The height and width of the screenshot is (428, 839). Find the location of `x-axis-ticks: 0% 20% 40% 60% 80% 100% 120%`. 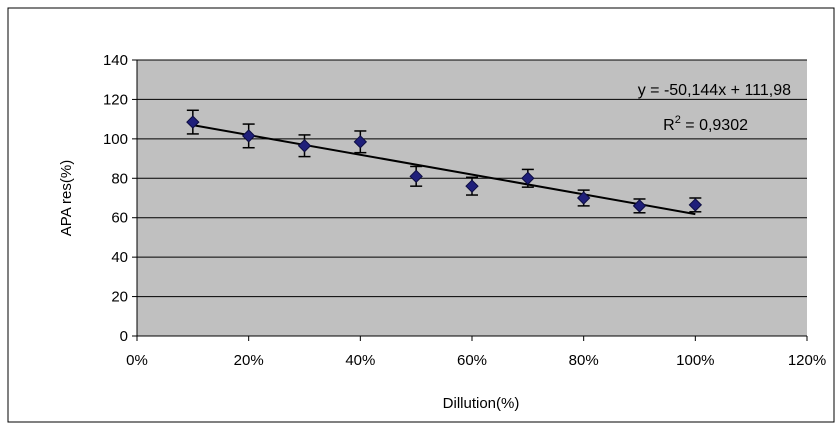

x-axis-ticks: 0% 20% 40% 60% 80% 100% 120% is located at coordinates (476, 352).